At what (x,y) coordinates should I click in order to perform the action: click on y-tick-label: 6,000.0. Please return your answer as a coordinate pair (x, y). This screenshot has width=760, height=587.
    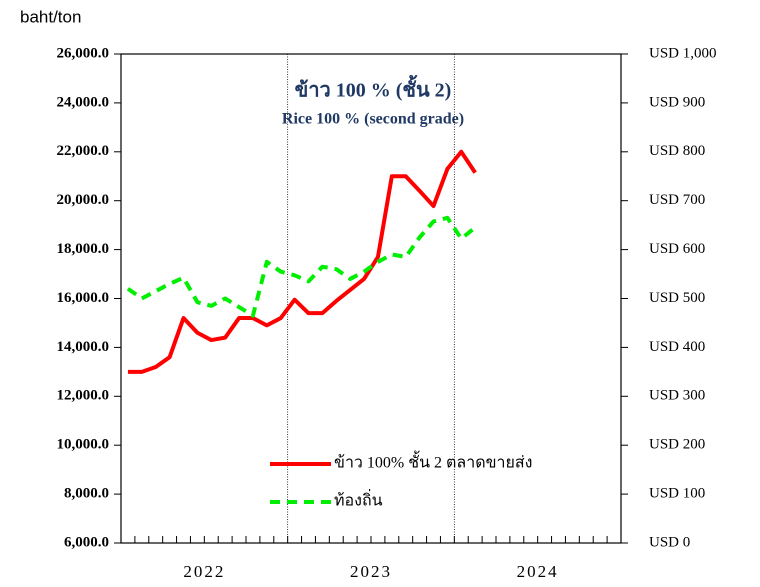
    Looking at the image, I should click on (86, 542).